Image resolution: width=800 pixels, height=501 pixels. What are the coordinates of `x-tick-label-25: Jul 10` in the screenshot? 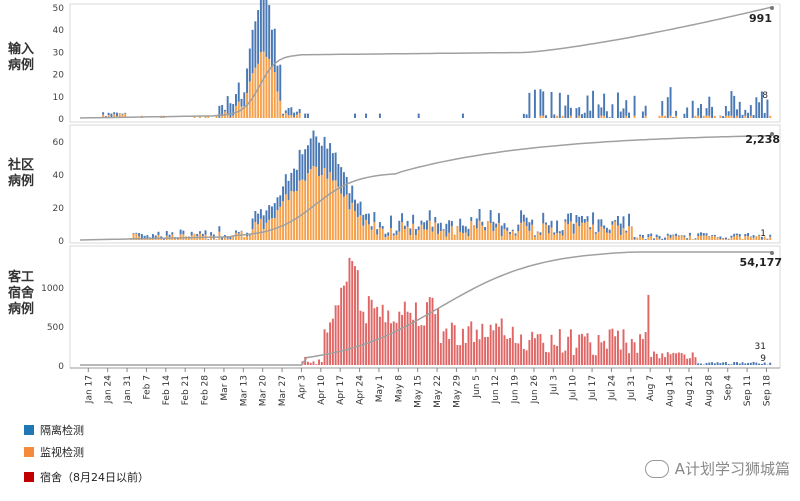 It's located at (574, 388).